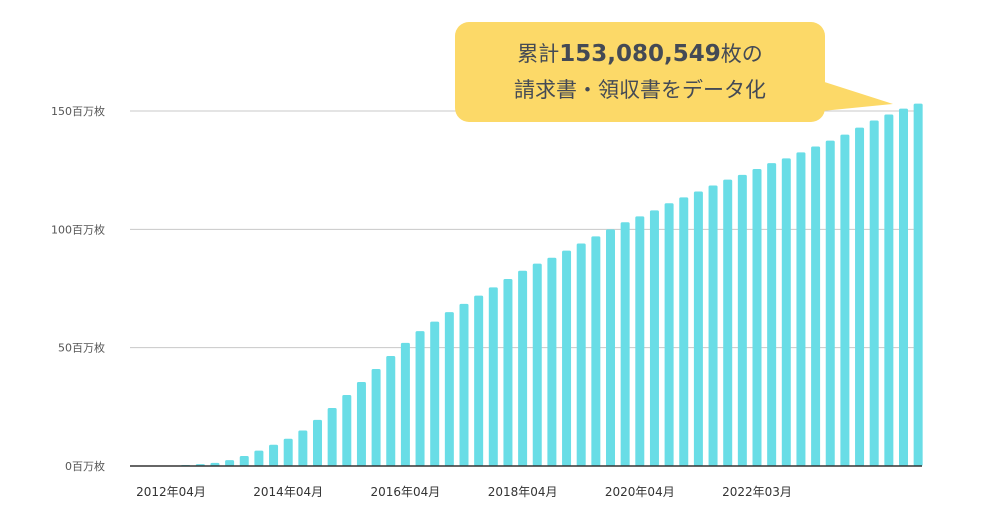 The image size is (1000, 528). I want to click on callout-line-2: 請求書・領収書をデータ化, so click(640, 90).